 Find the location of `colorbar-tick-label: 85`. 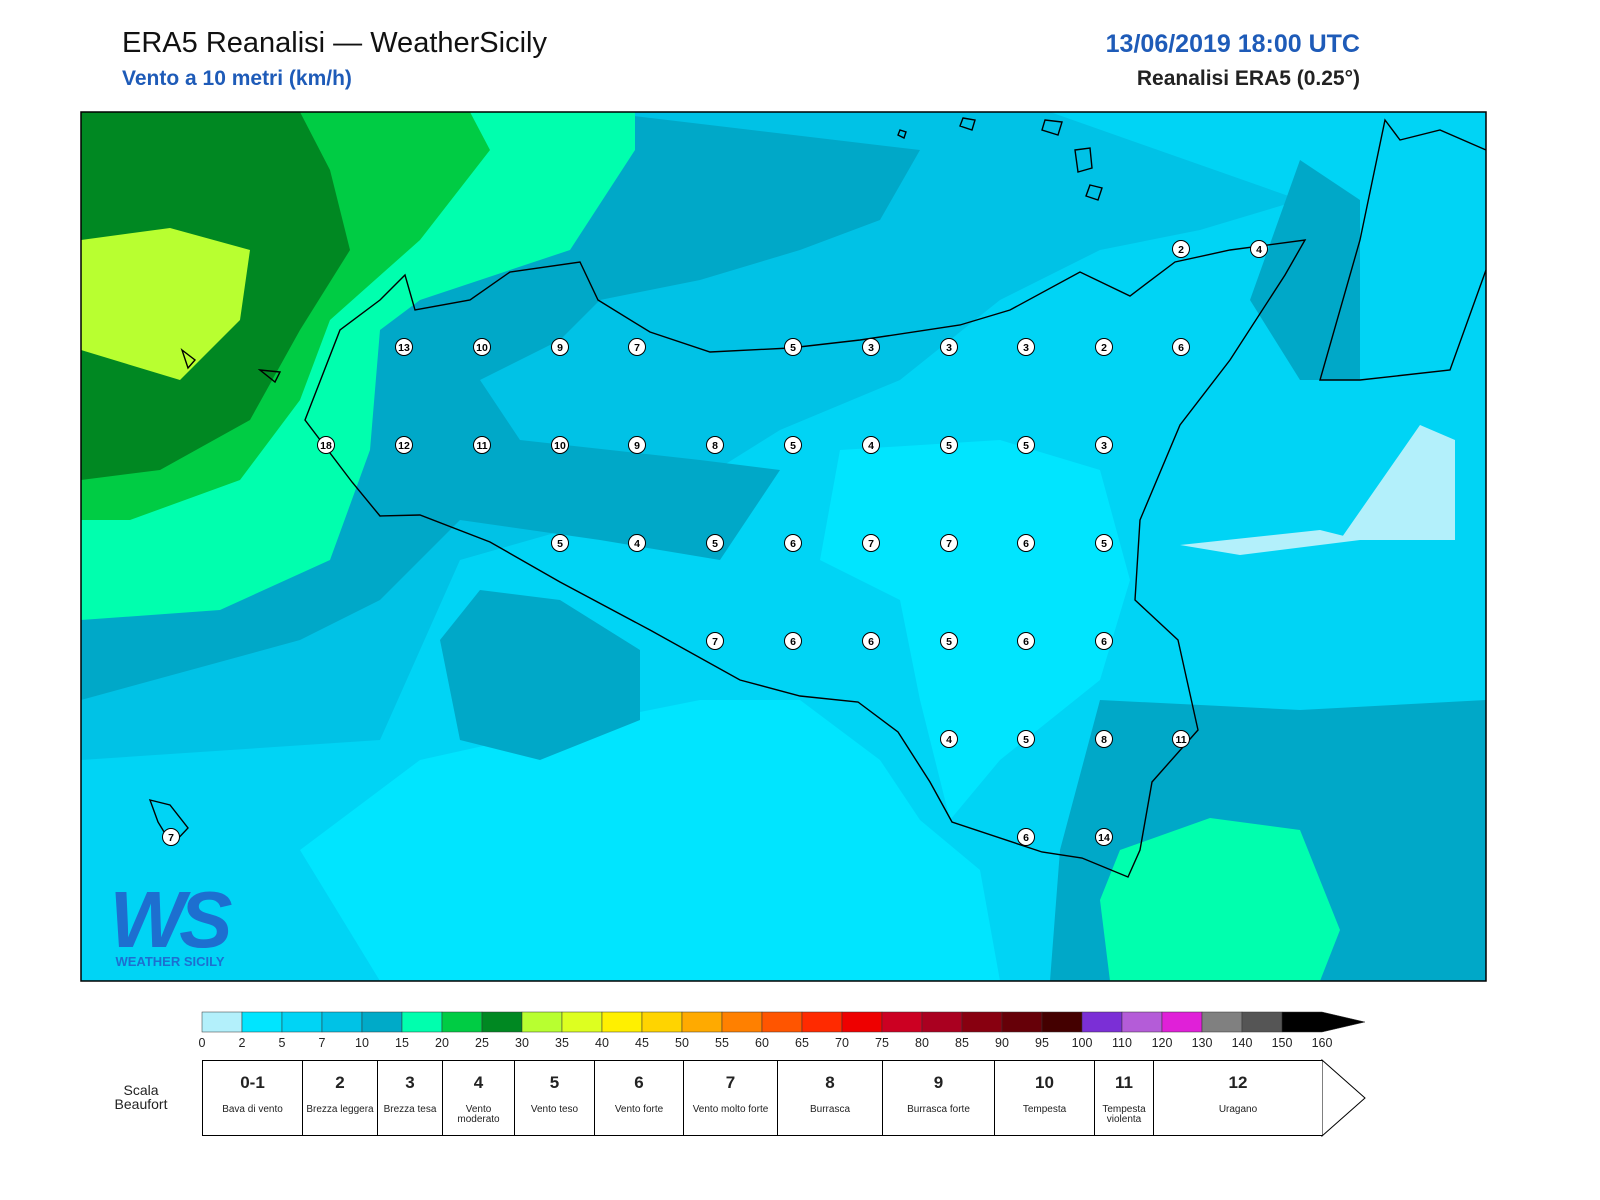

colorbar-tick-label: 85 is located at coordinates (962, 1043).